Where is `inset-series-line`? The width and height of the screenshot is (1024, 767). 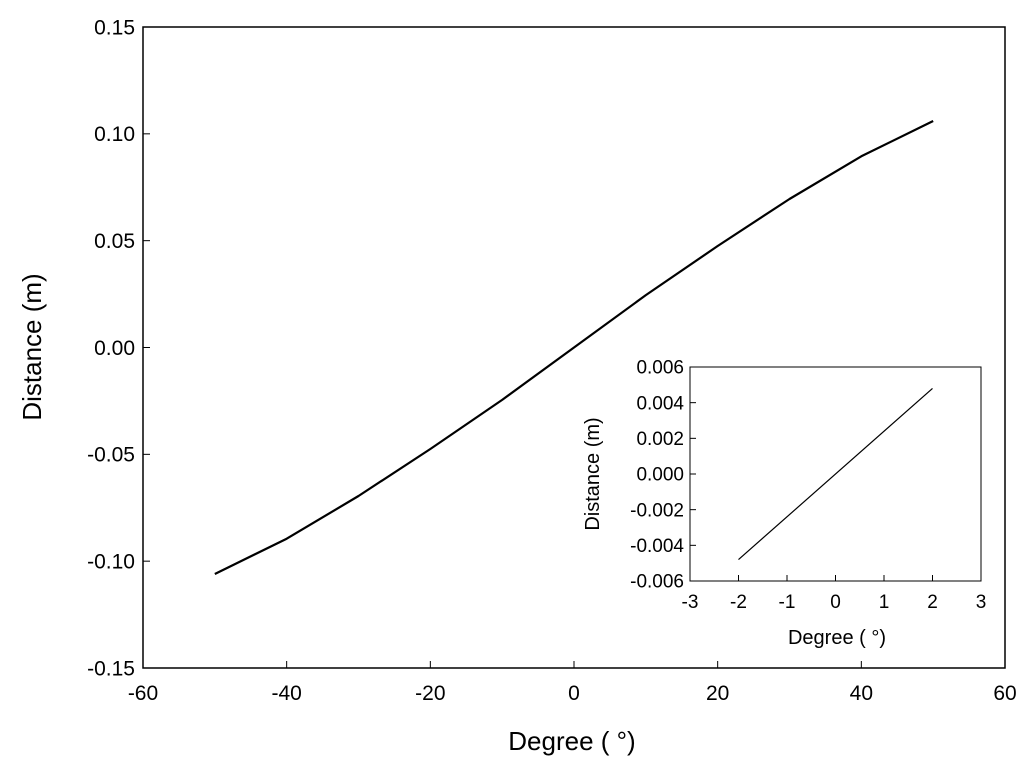
inset-series-line is located at coordinates (835, 474).